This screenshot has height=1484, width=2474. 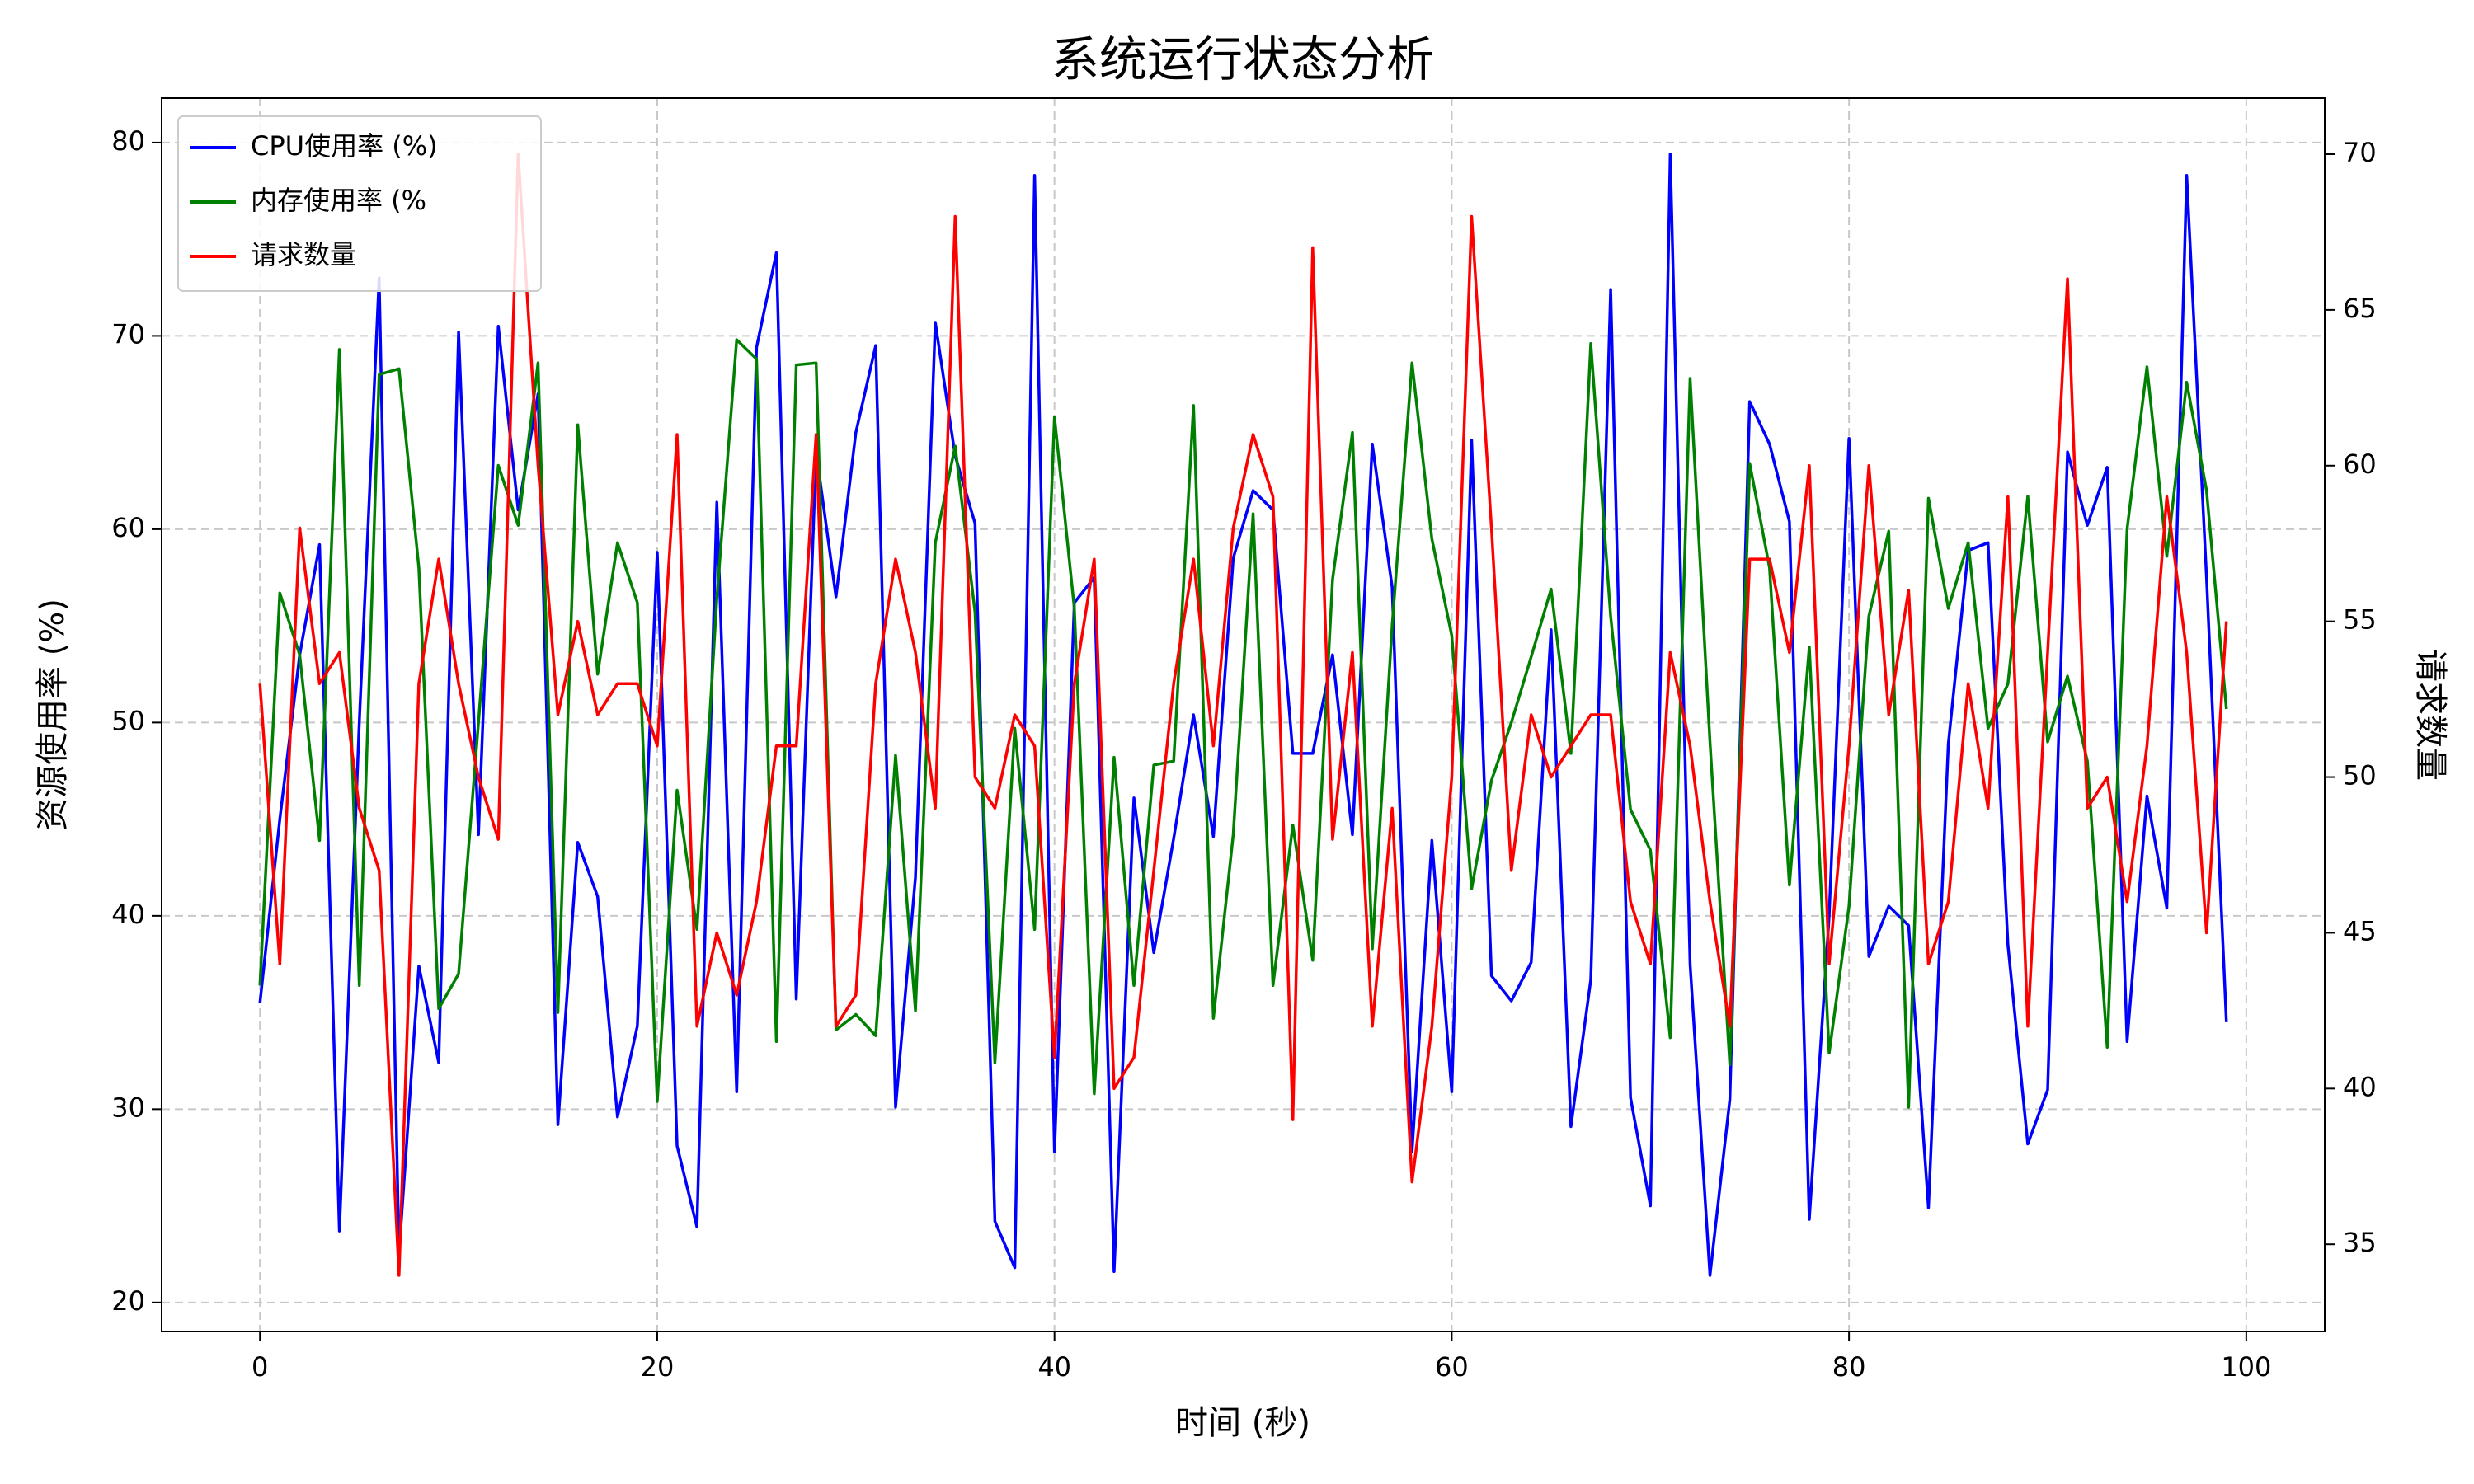 What do you see at coordinates (1452, 1367) in the screenshot?
I see `x-tick-label: 60` at bounding box center [1452, 1367].